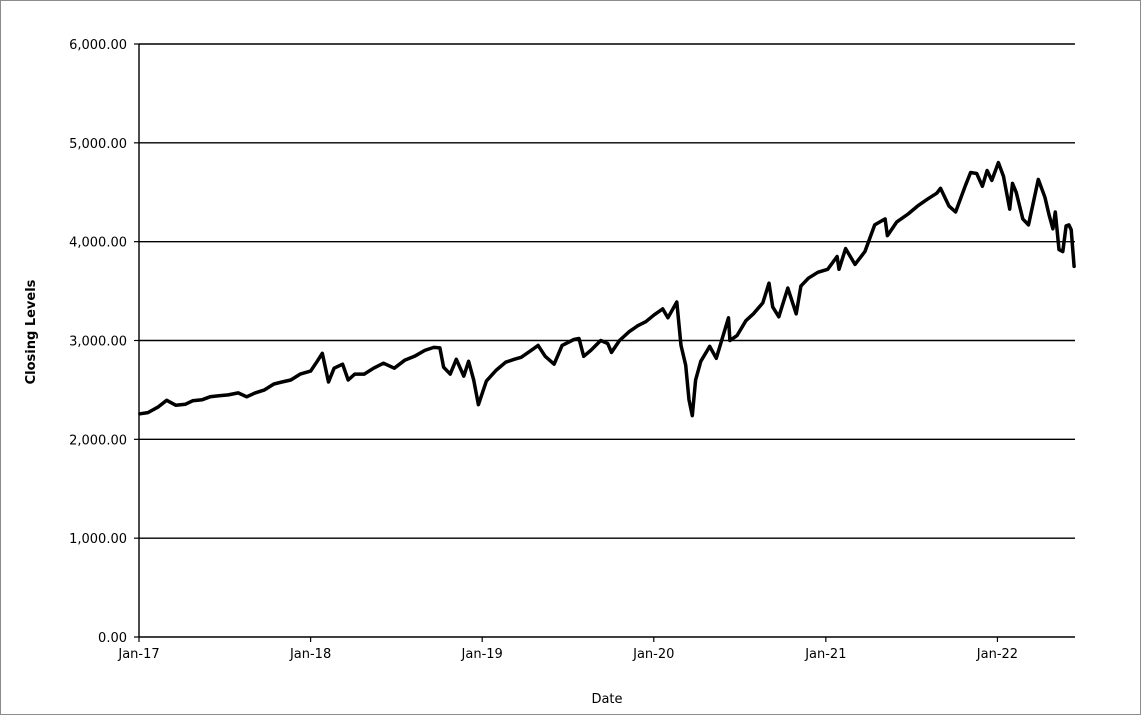  What do you see at coordinates (997, 654) in the screenshot?
I see `x-tick-label: Jan-22` at bounding box center [997, 654].